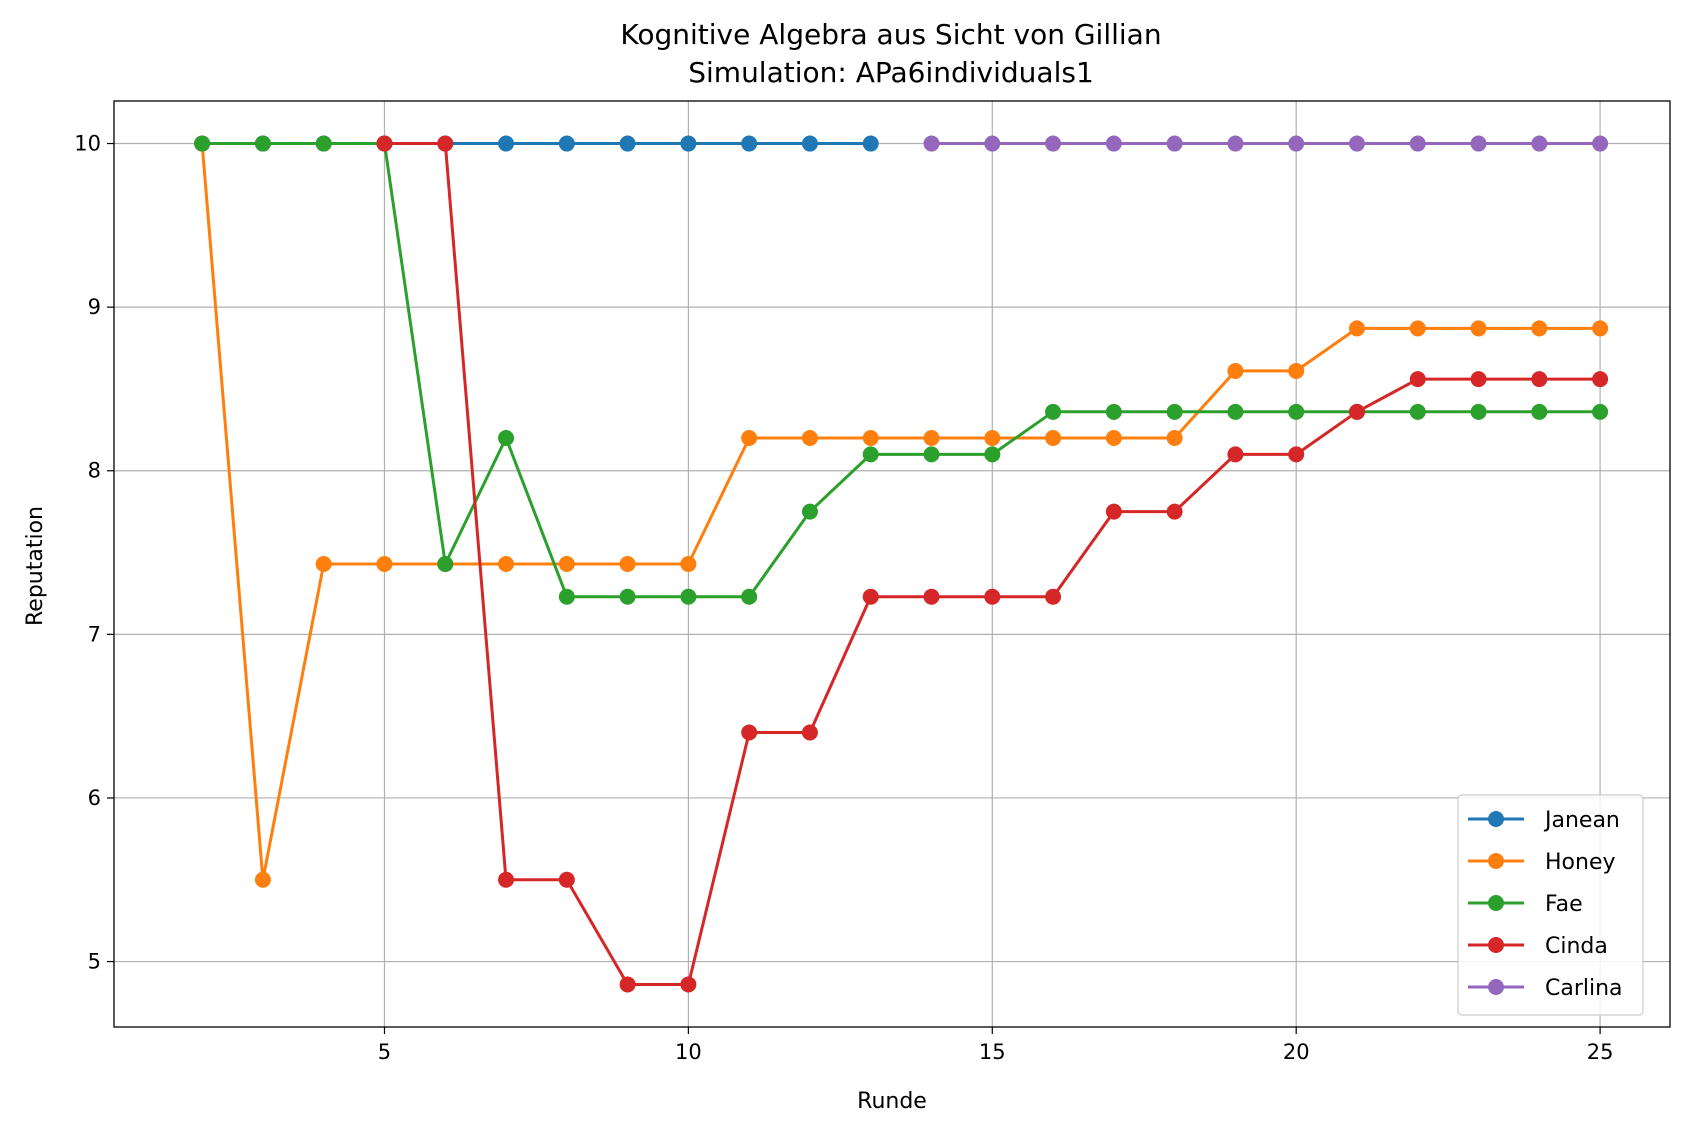 This screenshot has width=1683, height=1131. I want to click on legend-label-cinda: Cinda, so click(1576, 946).